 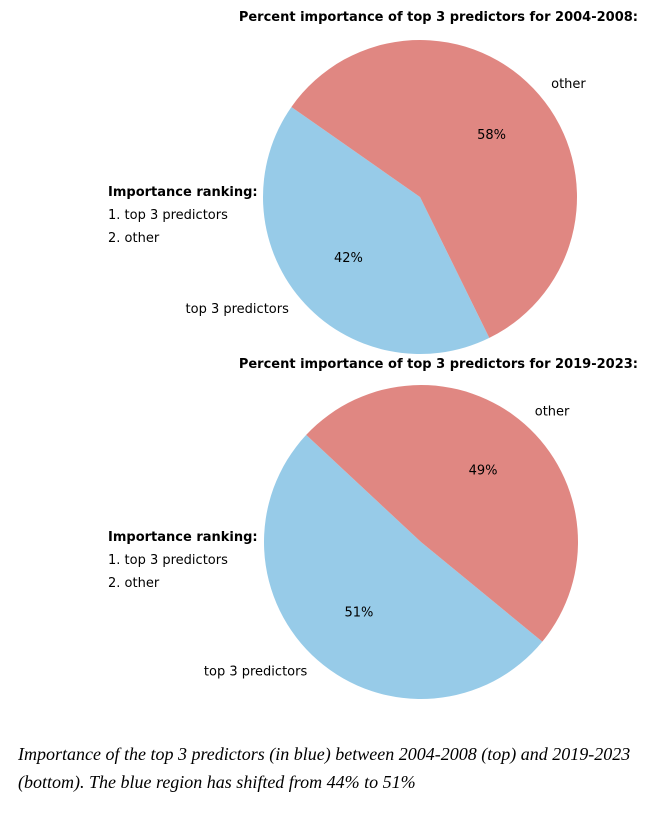 I want to click on slice-percent-label: 51%, so click(x=358, y=612).